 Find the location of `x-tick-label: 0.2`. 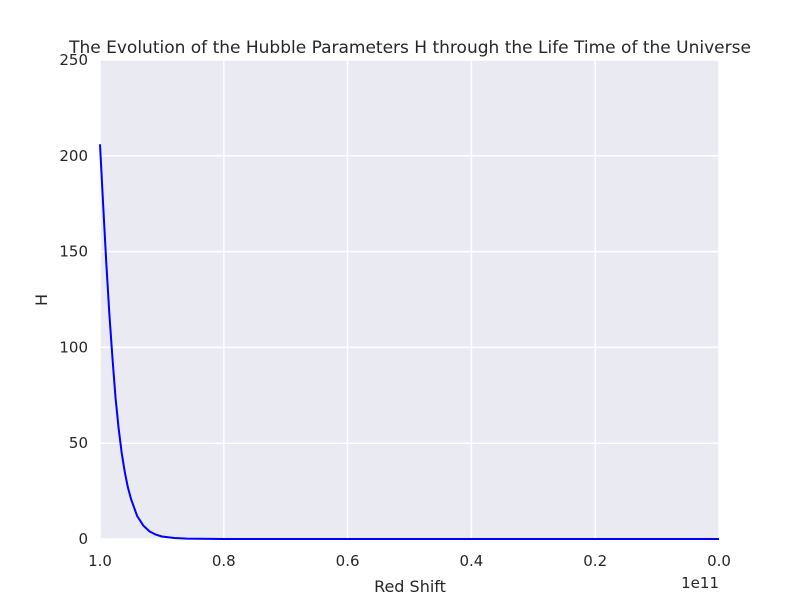

x-tick-label: 0.2 is located at coordinates (595, 561).